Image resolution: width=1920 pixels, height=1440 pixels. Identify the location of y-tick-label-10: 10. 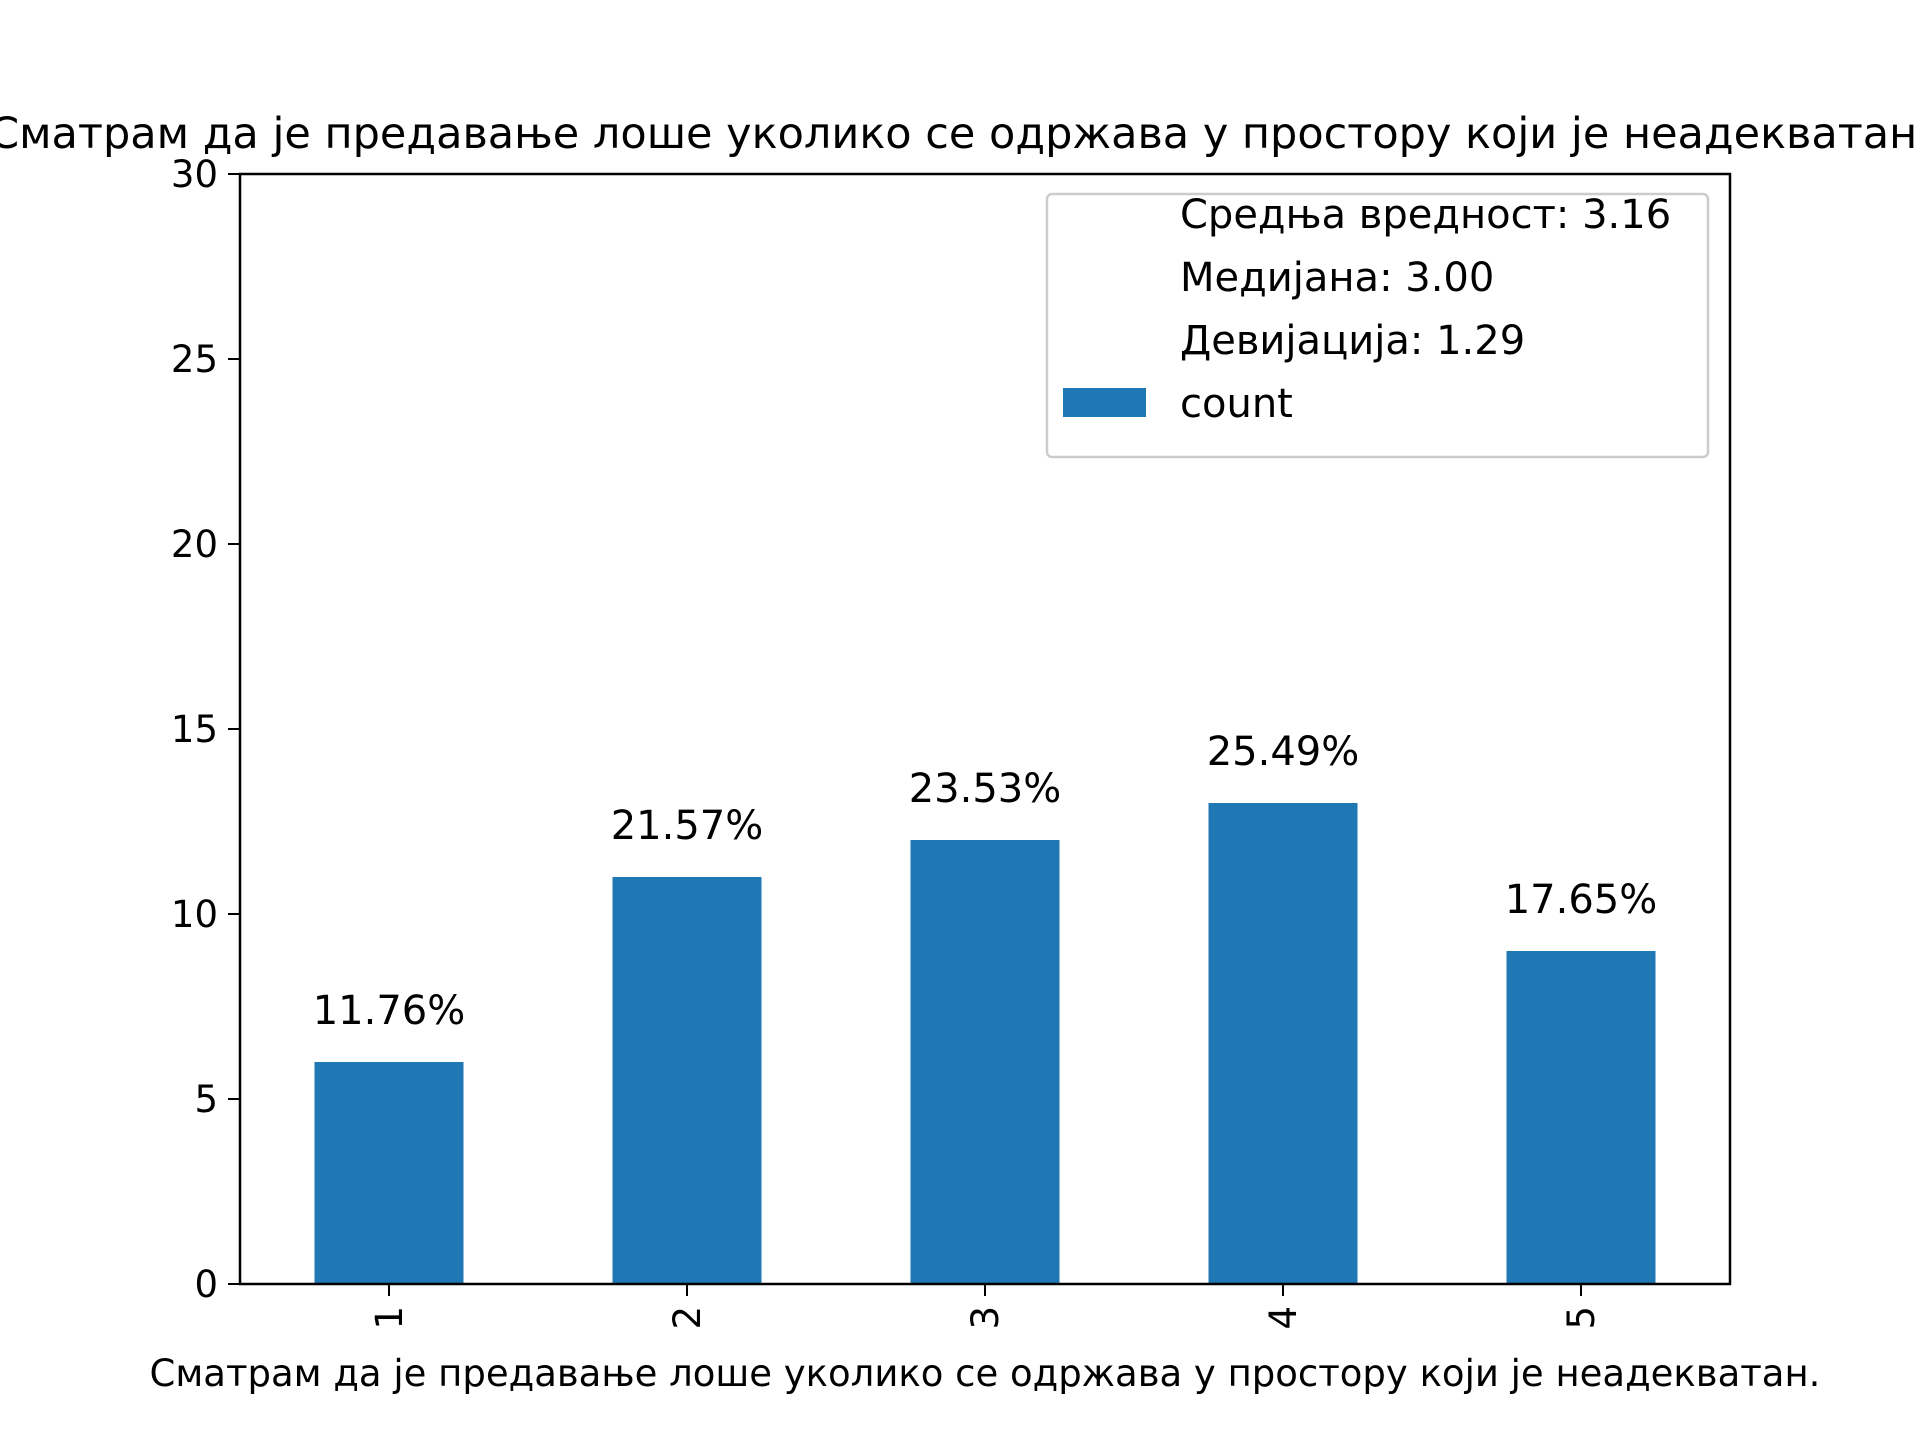
(194, 914).